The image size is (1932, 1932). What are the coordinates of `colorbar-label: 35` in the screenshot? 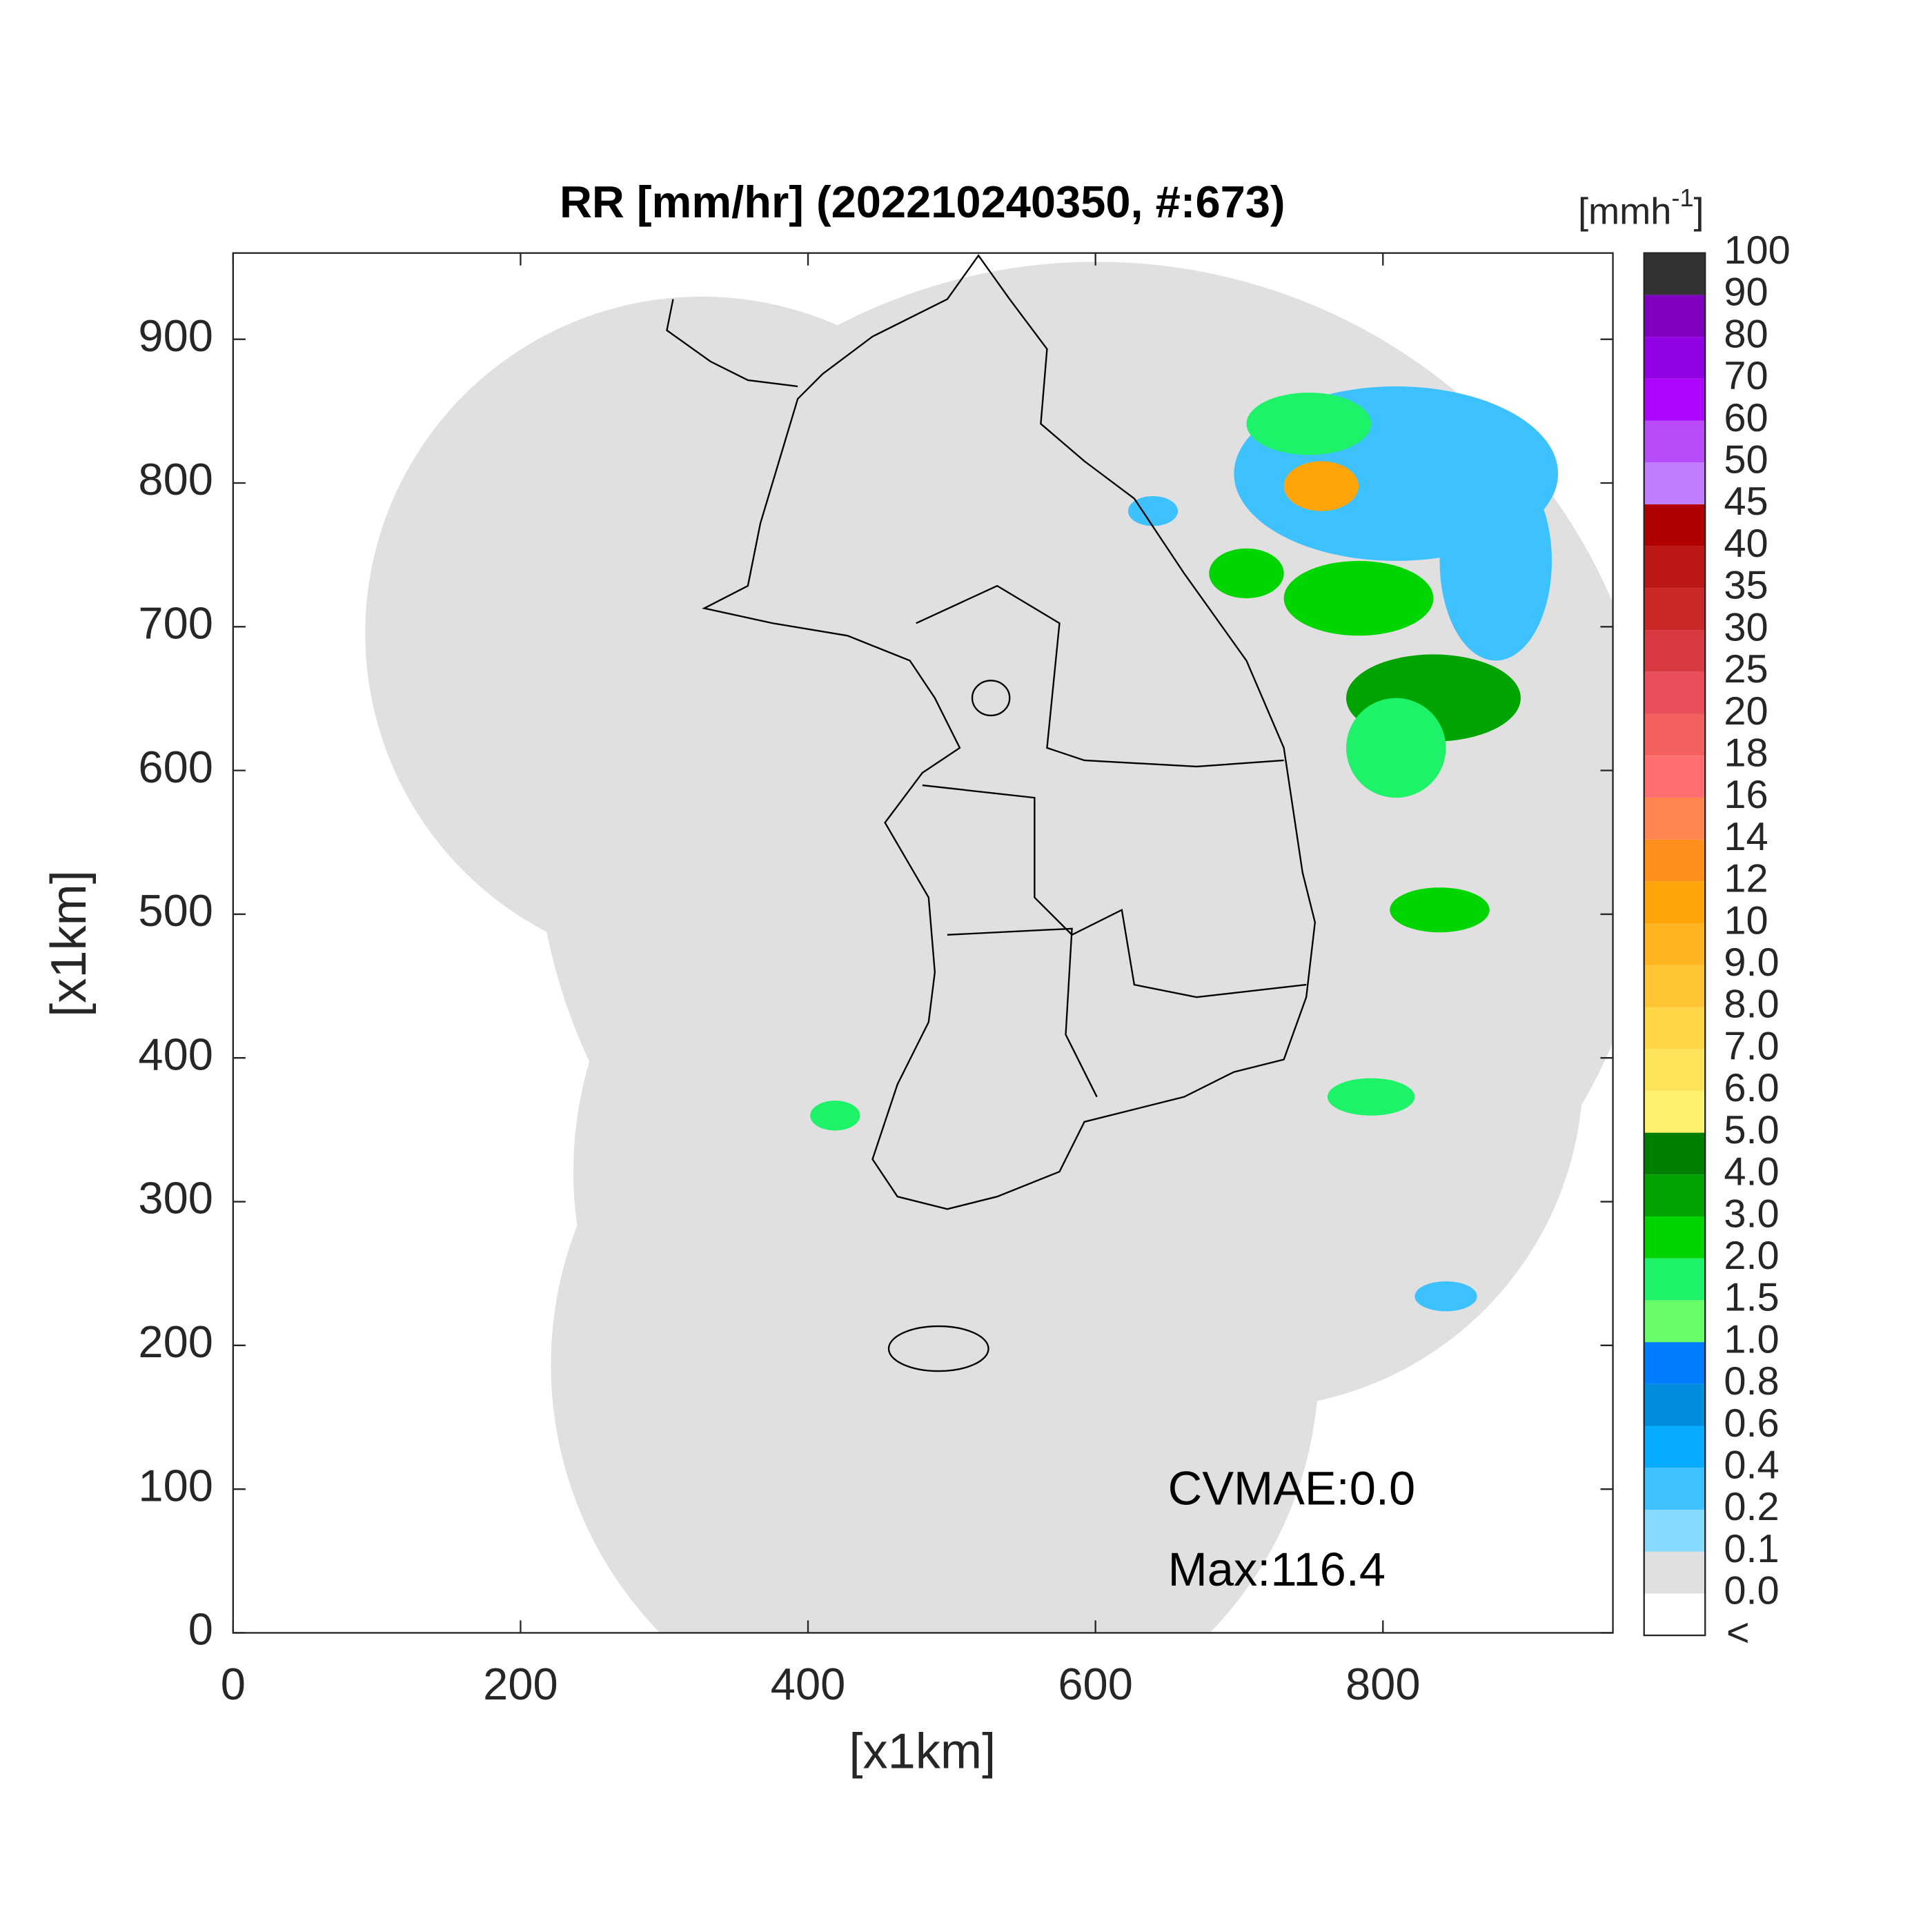 It's located at (1746, 586).